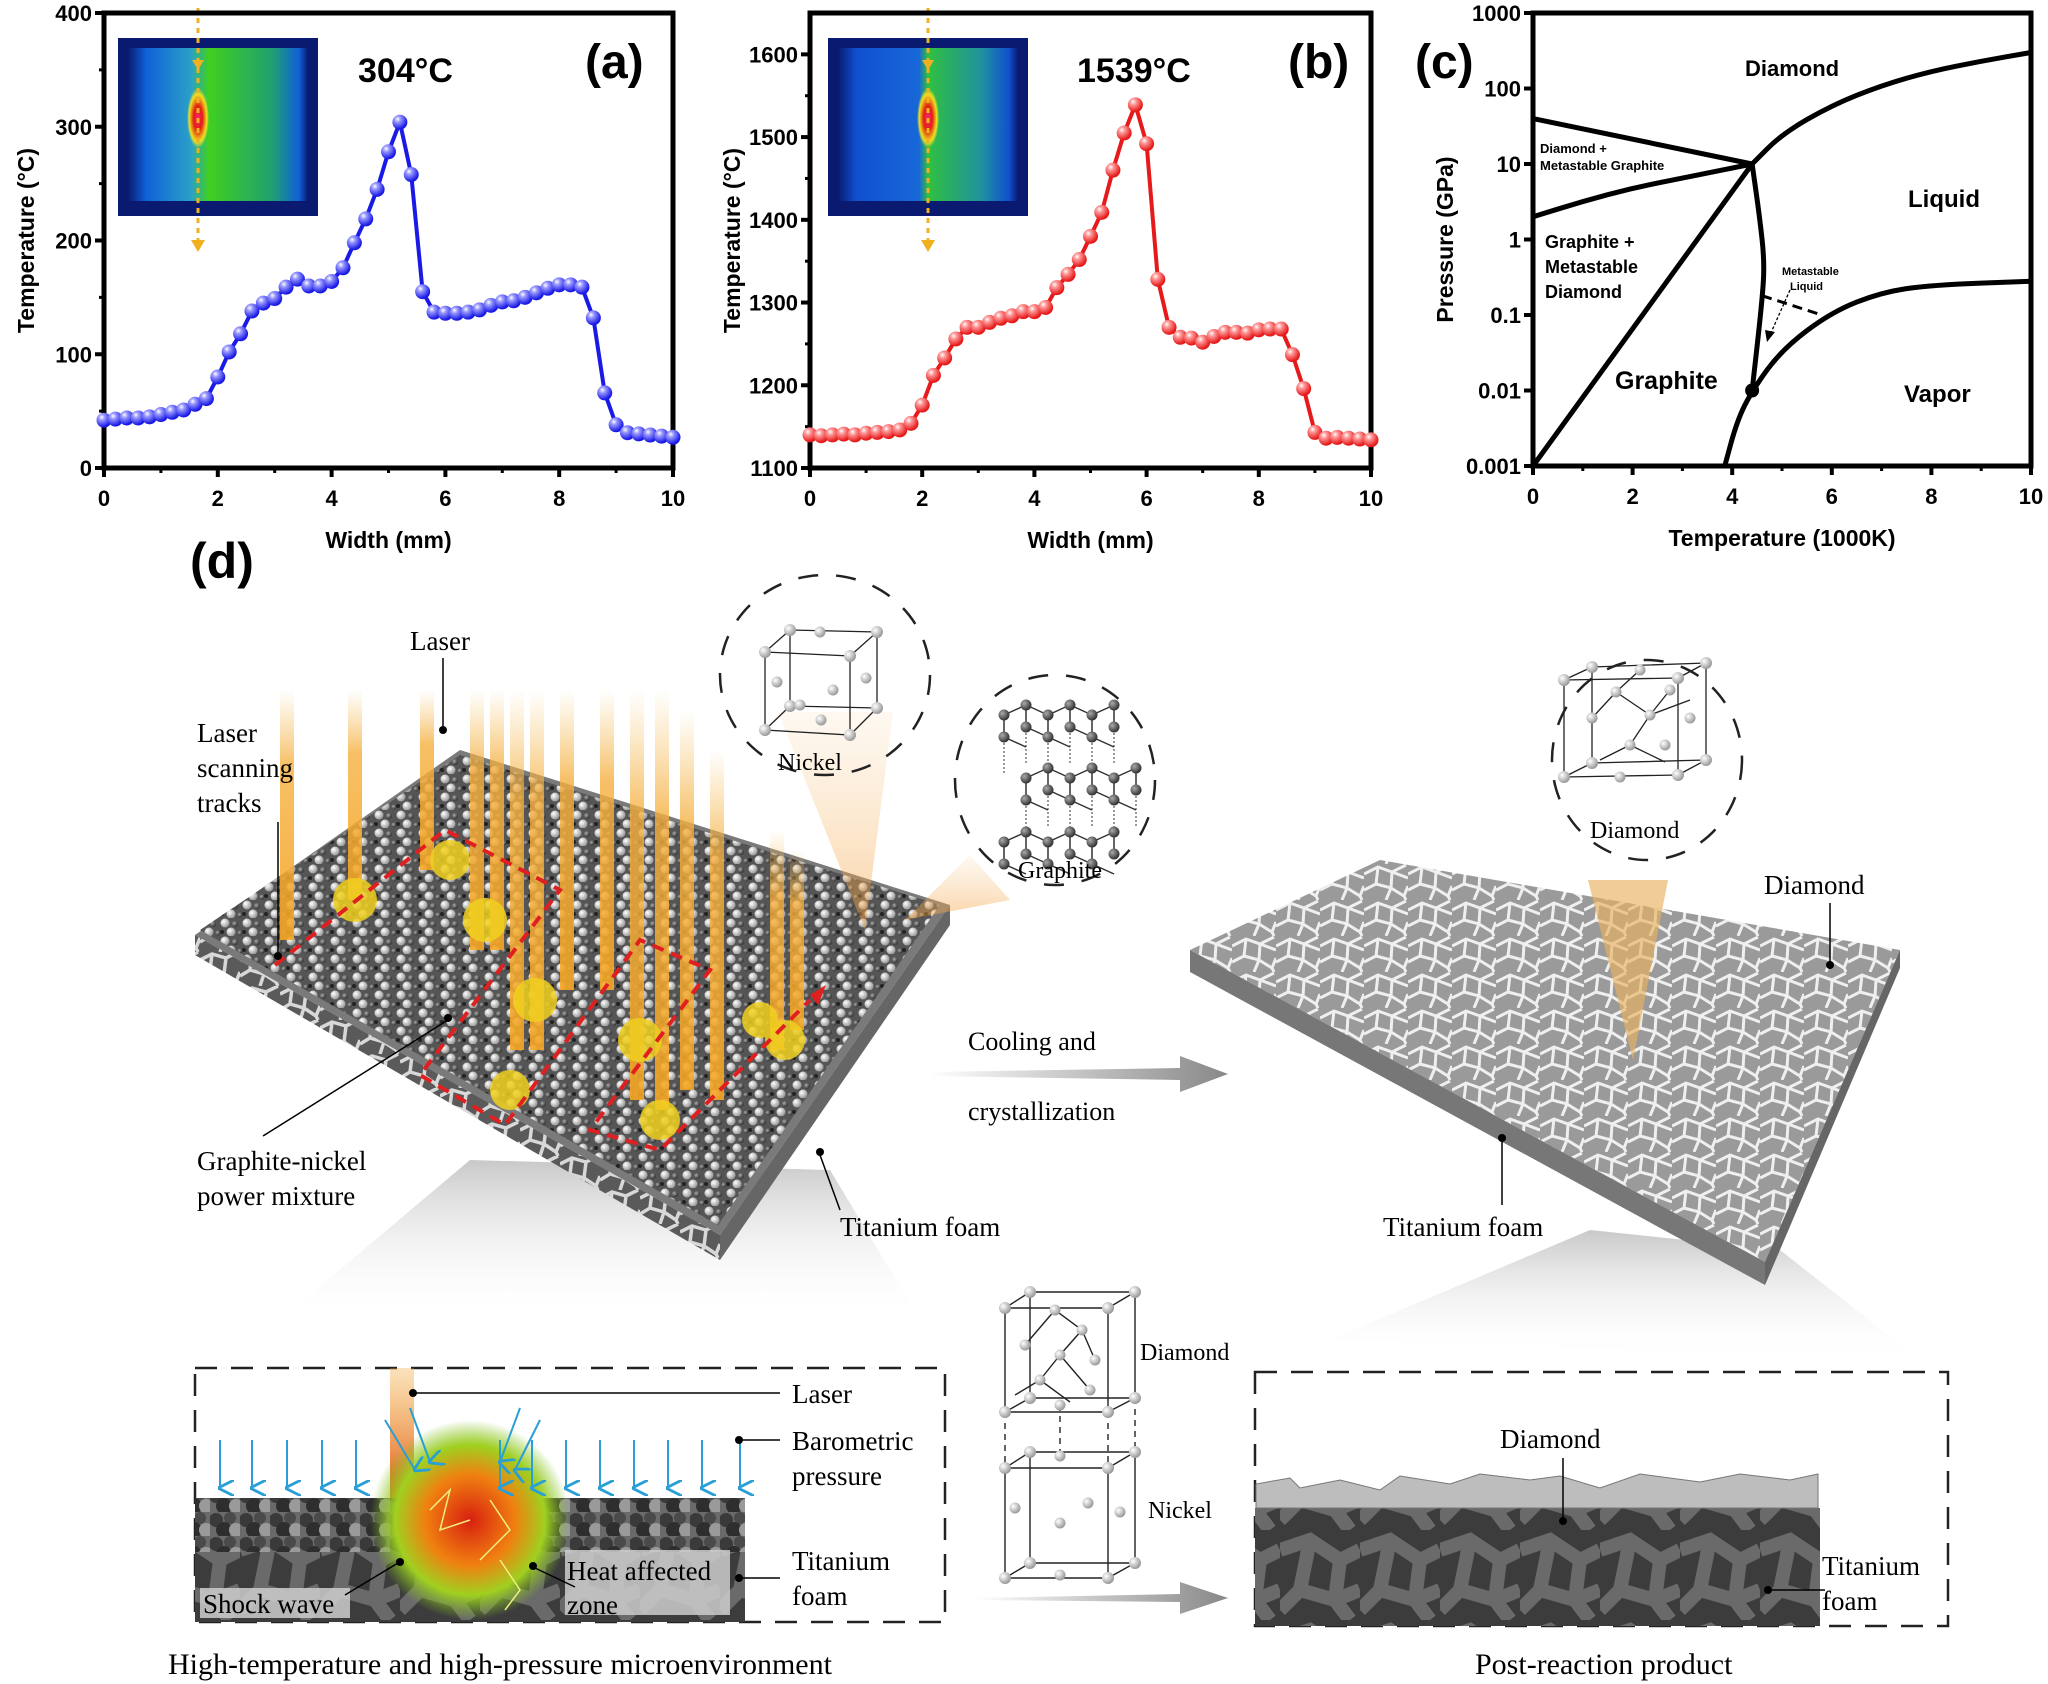 This screenshot has width=2048, height=1684. I want to click on y-tick-label: 1, so click(1515, 240).